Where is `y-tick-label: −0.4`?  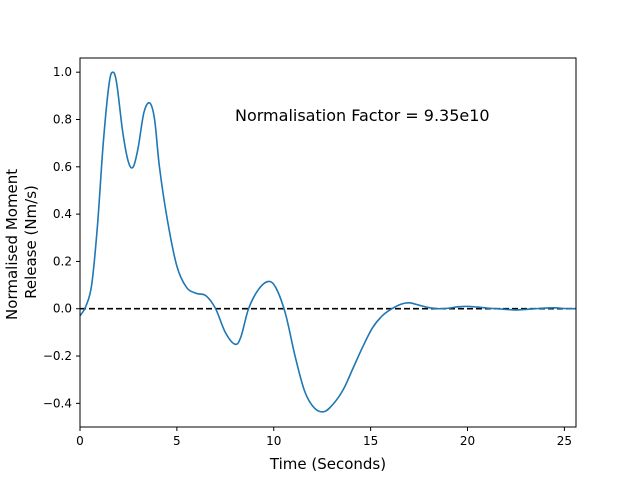
y-tick-label: −0.4 is located at coordinates (57, 403).